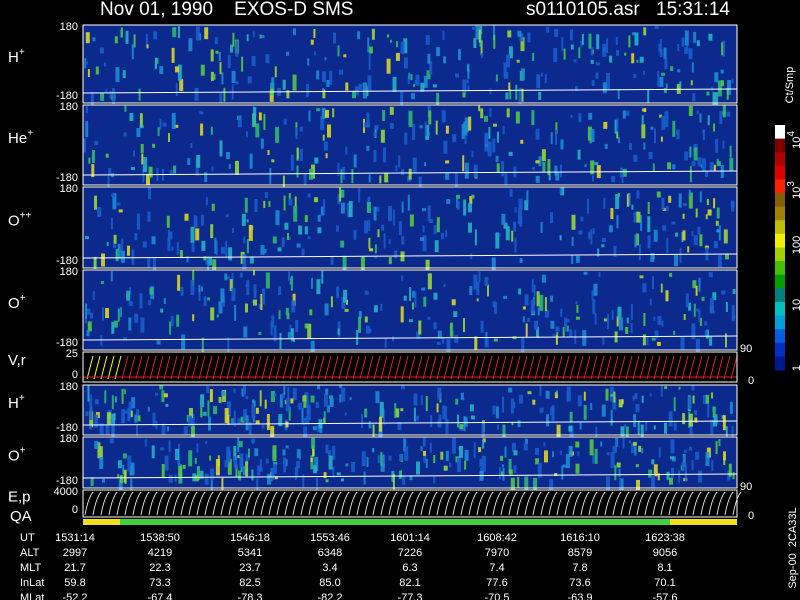 The image size is (800, 600). What do you see at coordinates (601, 503) in the screenshot?
I see `ep-trace` at bounding box center [601, 503].